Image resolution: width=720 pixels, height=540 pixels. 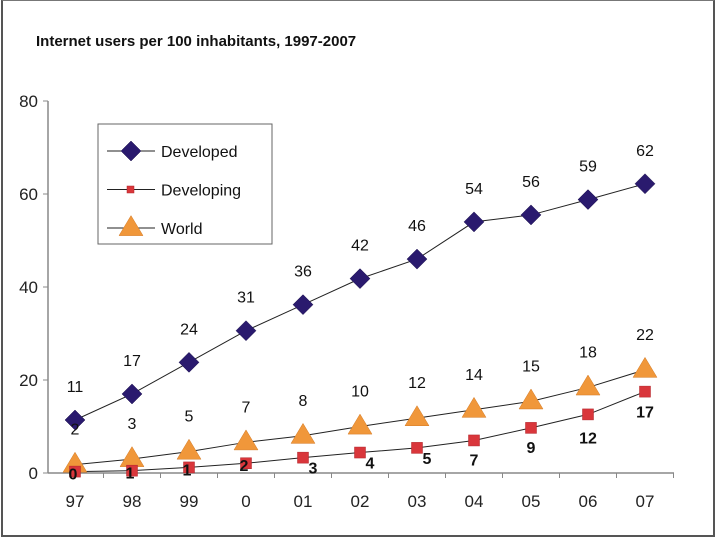 What do you see at coordinates (199, 152) in the screenshot?
I see `legend-label-developed: Developed` at bounding box center [199, 152].